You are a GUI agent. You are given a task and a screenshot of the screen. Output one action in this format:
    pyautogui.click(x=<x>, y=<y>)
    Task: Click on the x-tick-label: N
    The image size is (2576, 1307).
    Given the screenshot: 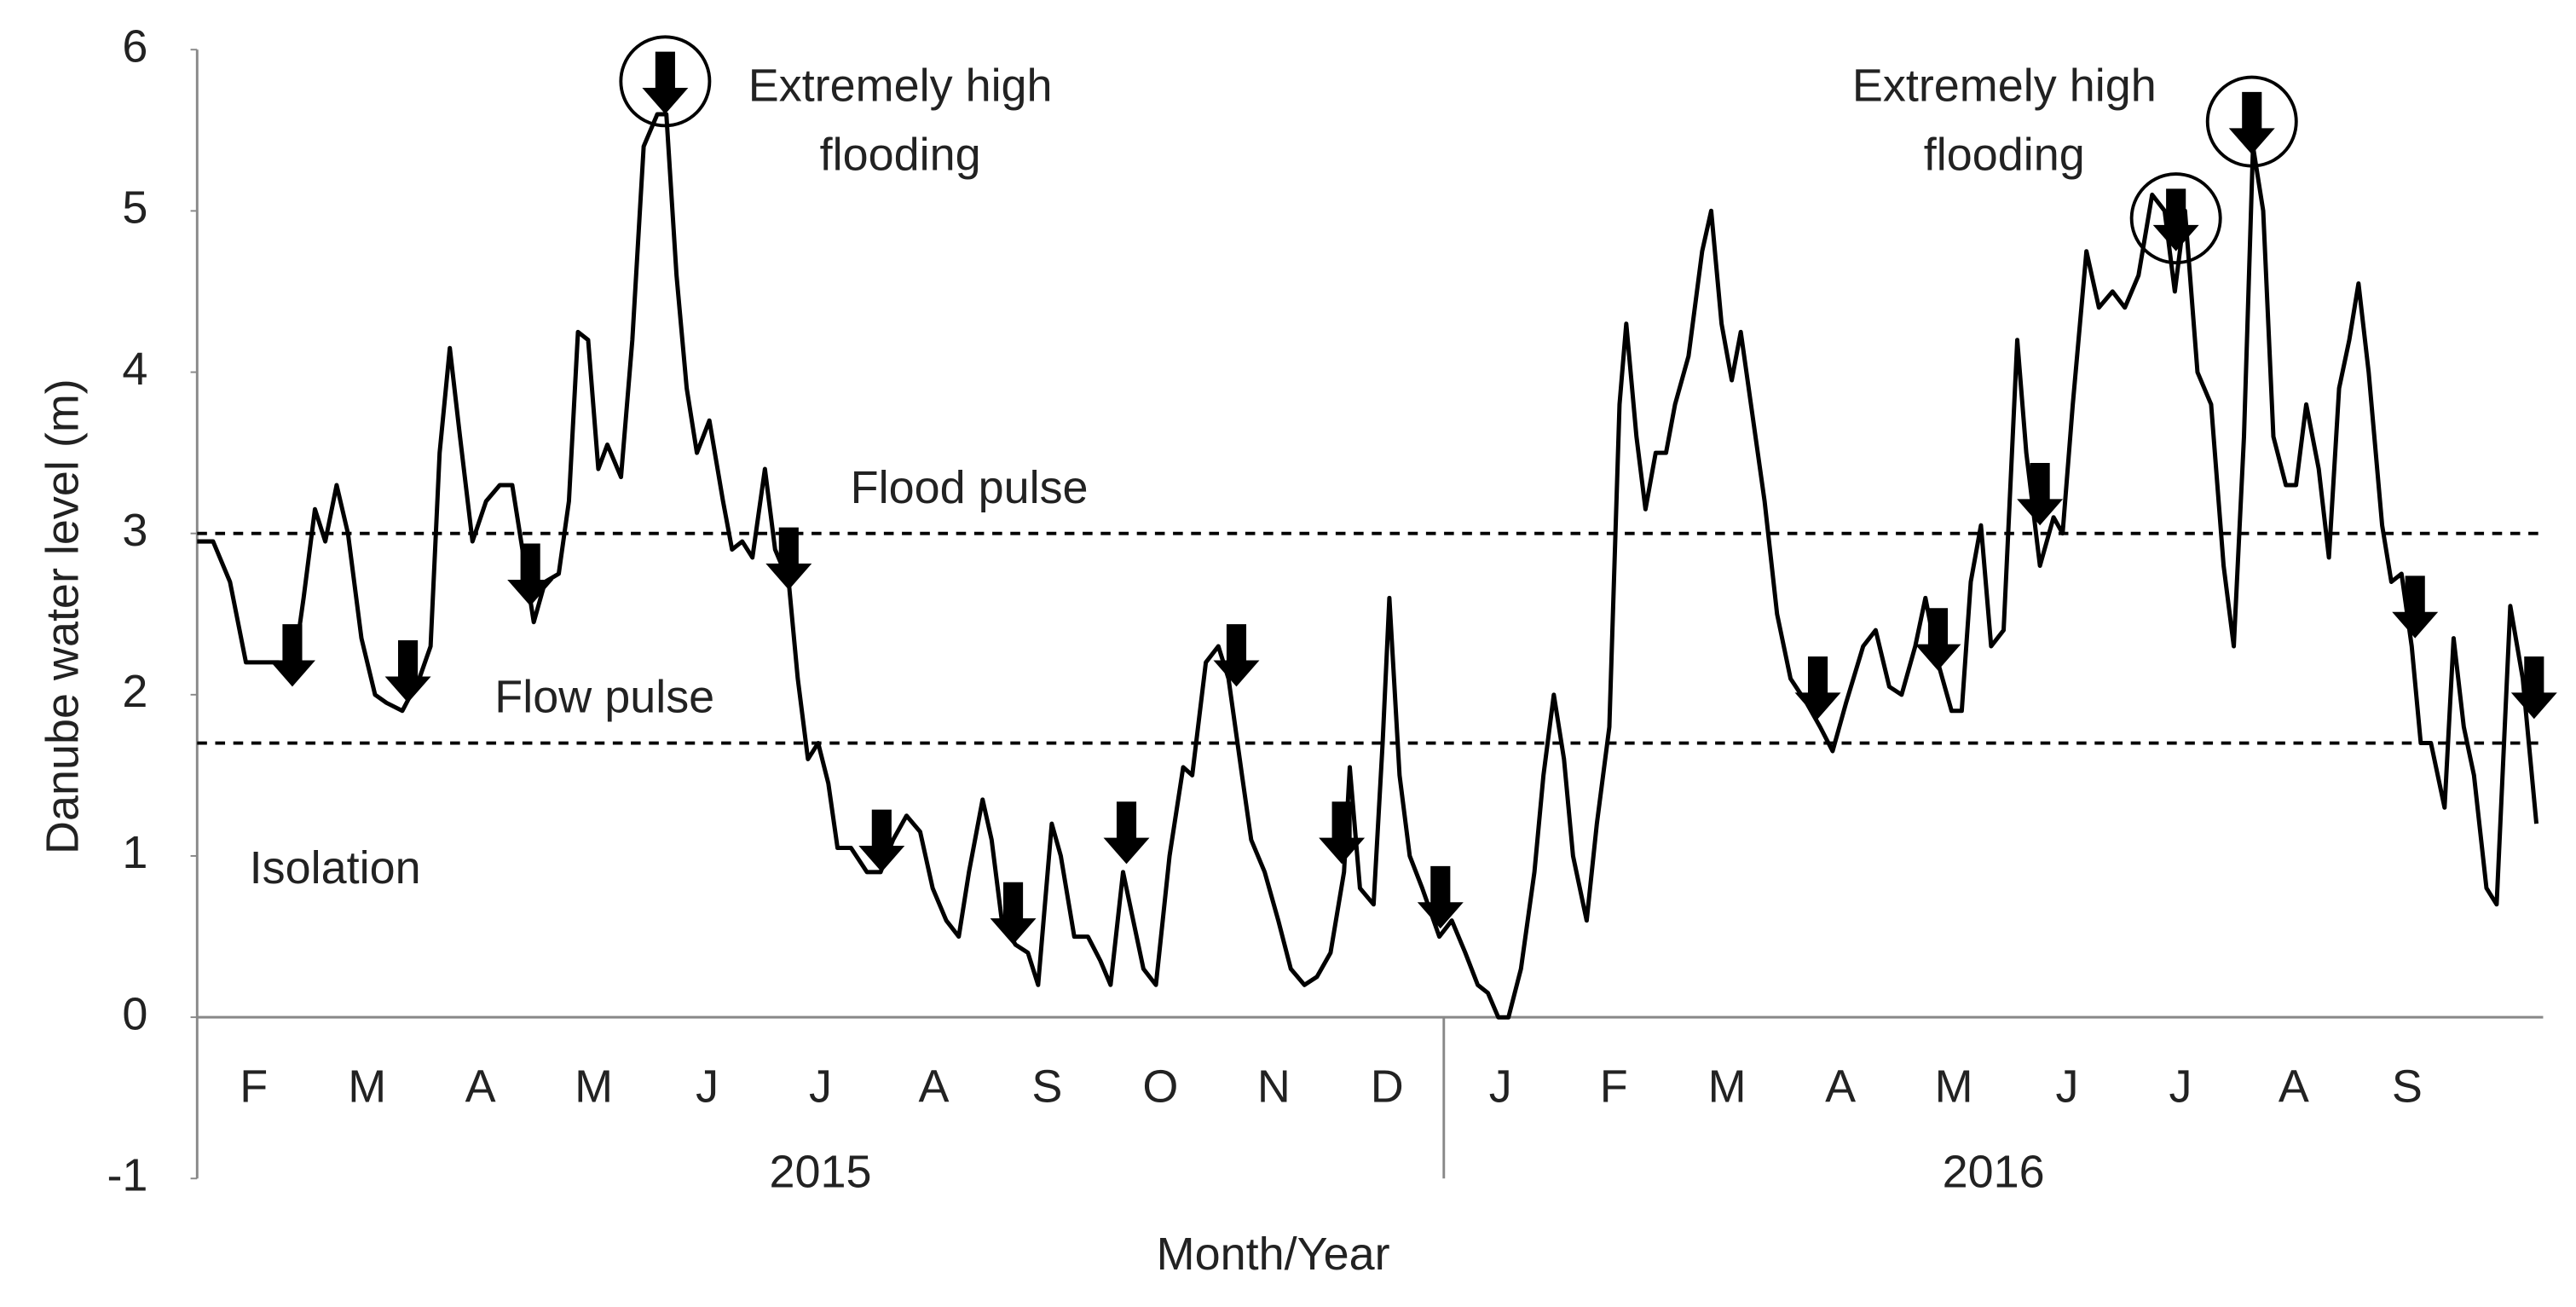 What is the action you would take?
    pyautogui.click(x=1274, y=1086)
    